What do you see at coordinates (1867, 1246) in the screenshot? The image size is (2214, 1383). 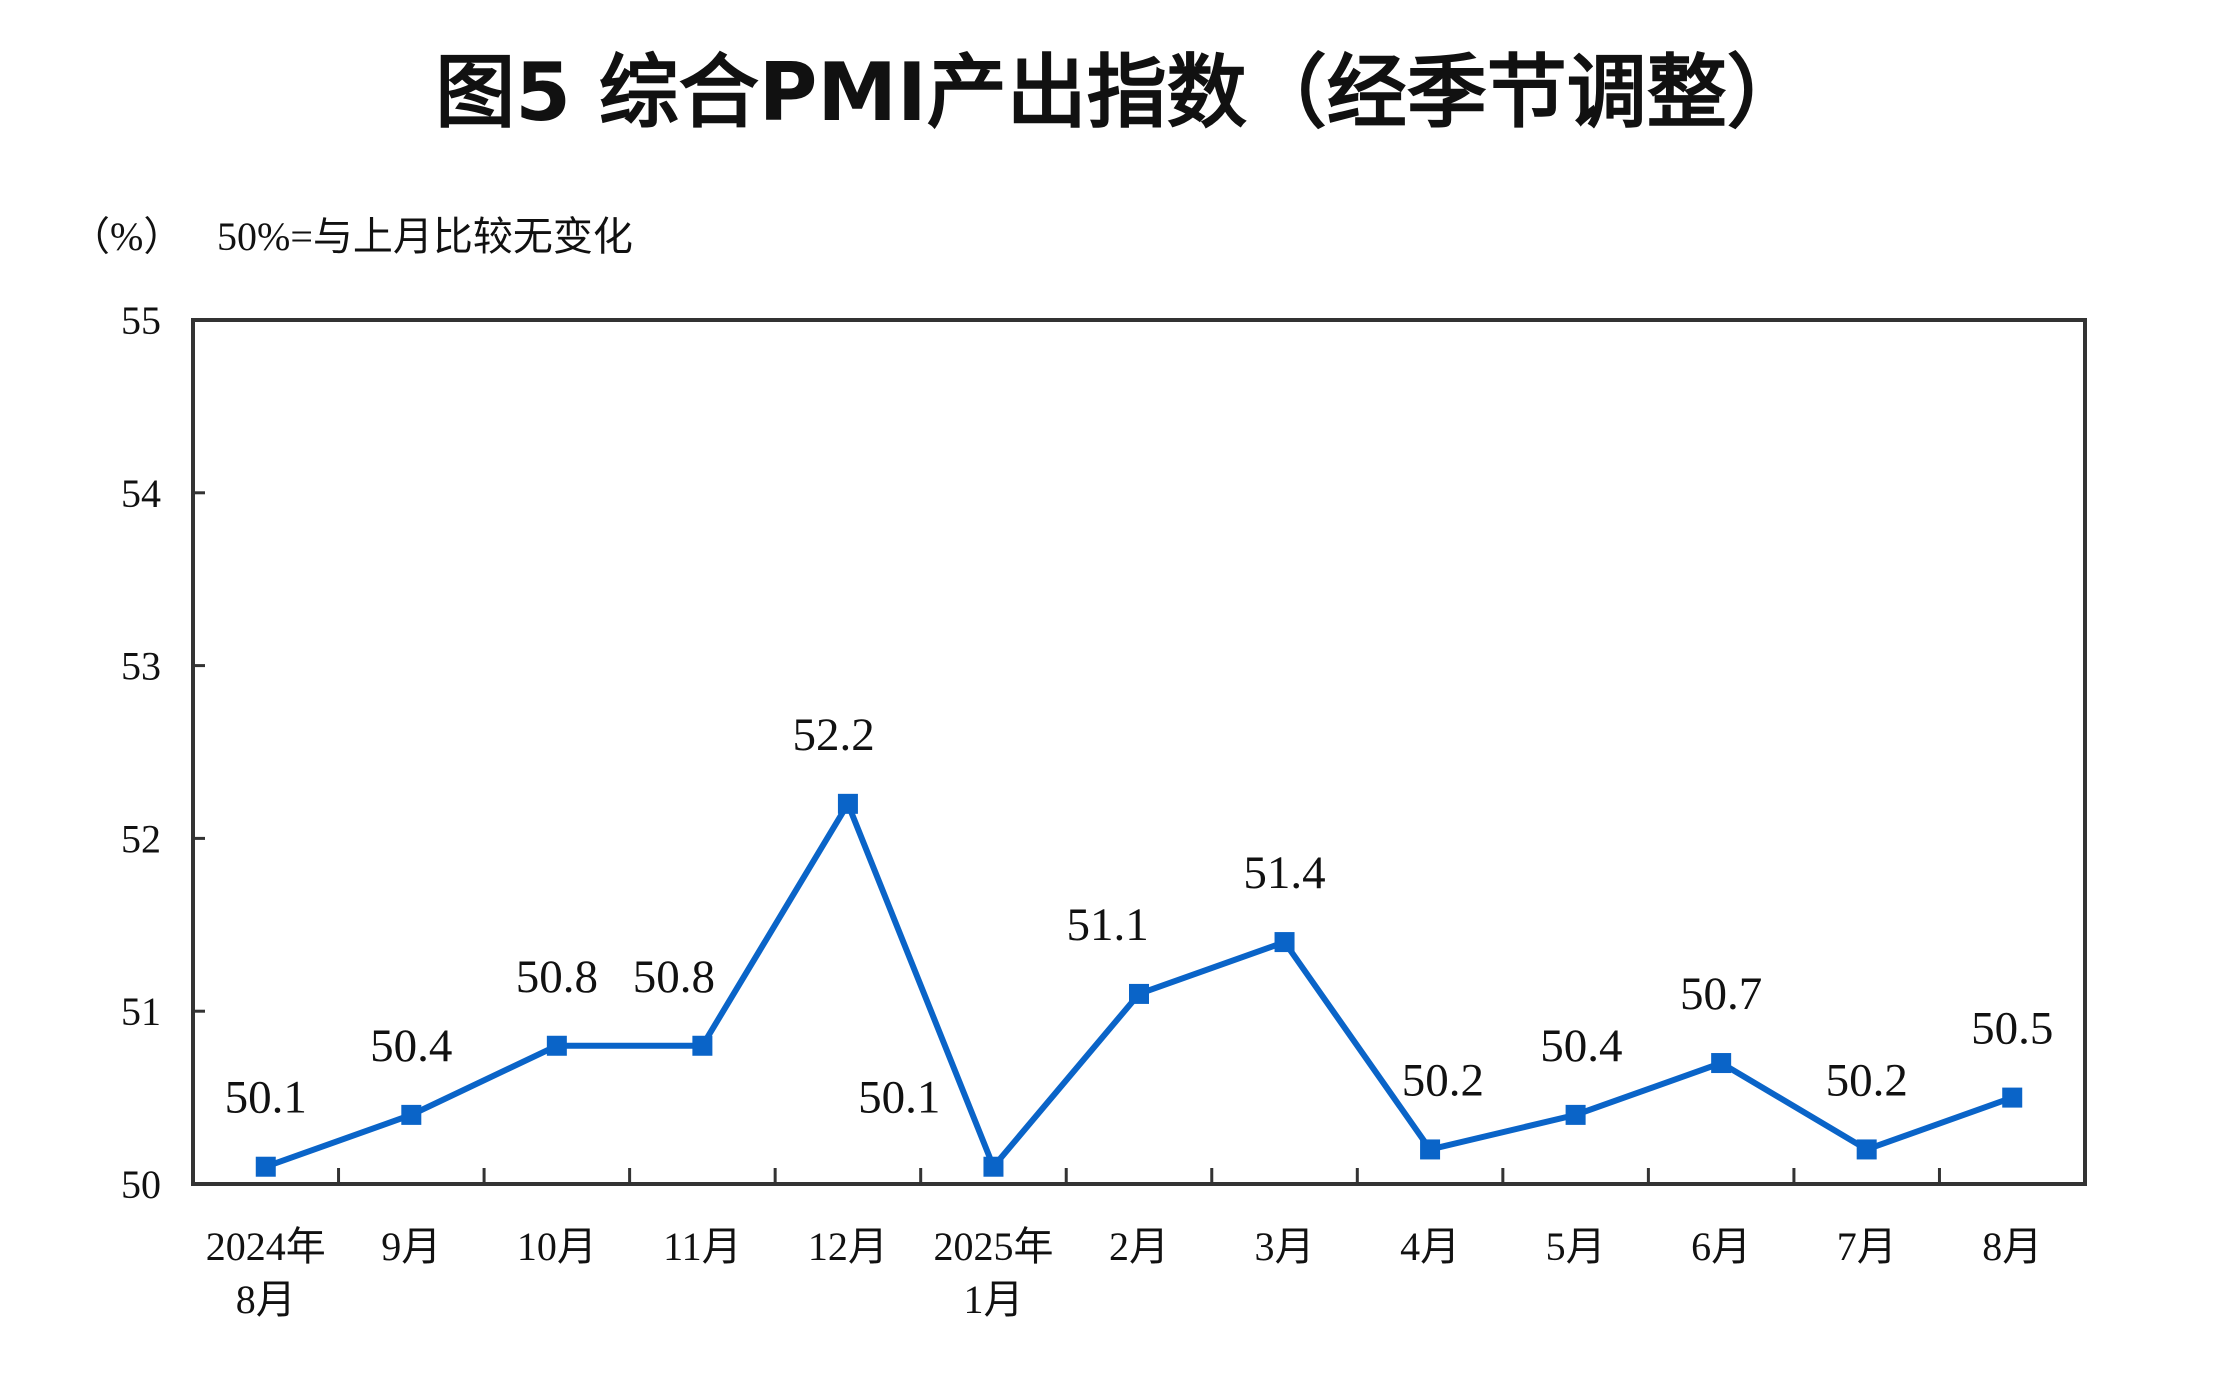 I see `x-tick-label: 7月` at bounding box center [1867, 1246].